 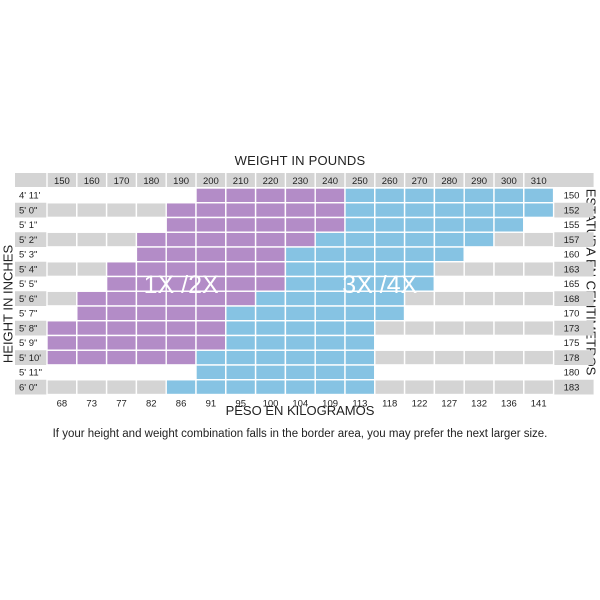 I want to click on pound-label: 250, so click(x=360, y=181).